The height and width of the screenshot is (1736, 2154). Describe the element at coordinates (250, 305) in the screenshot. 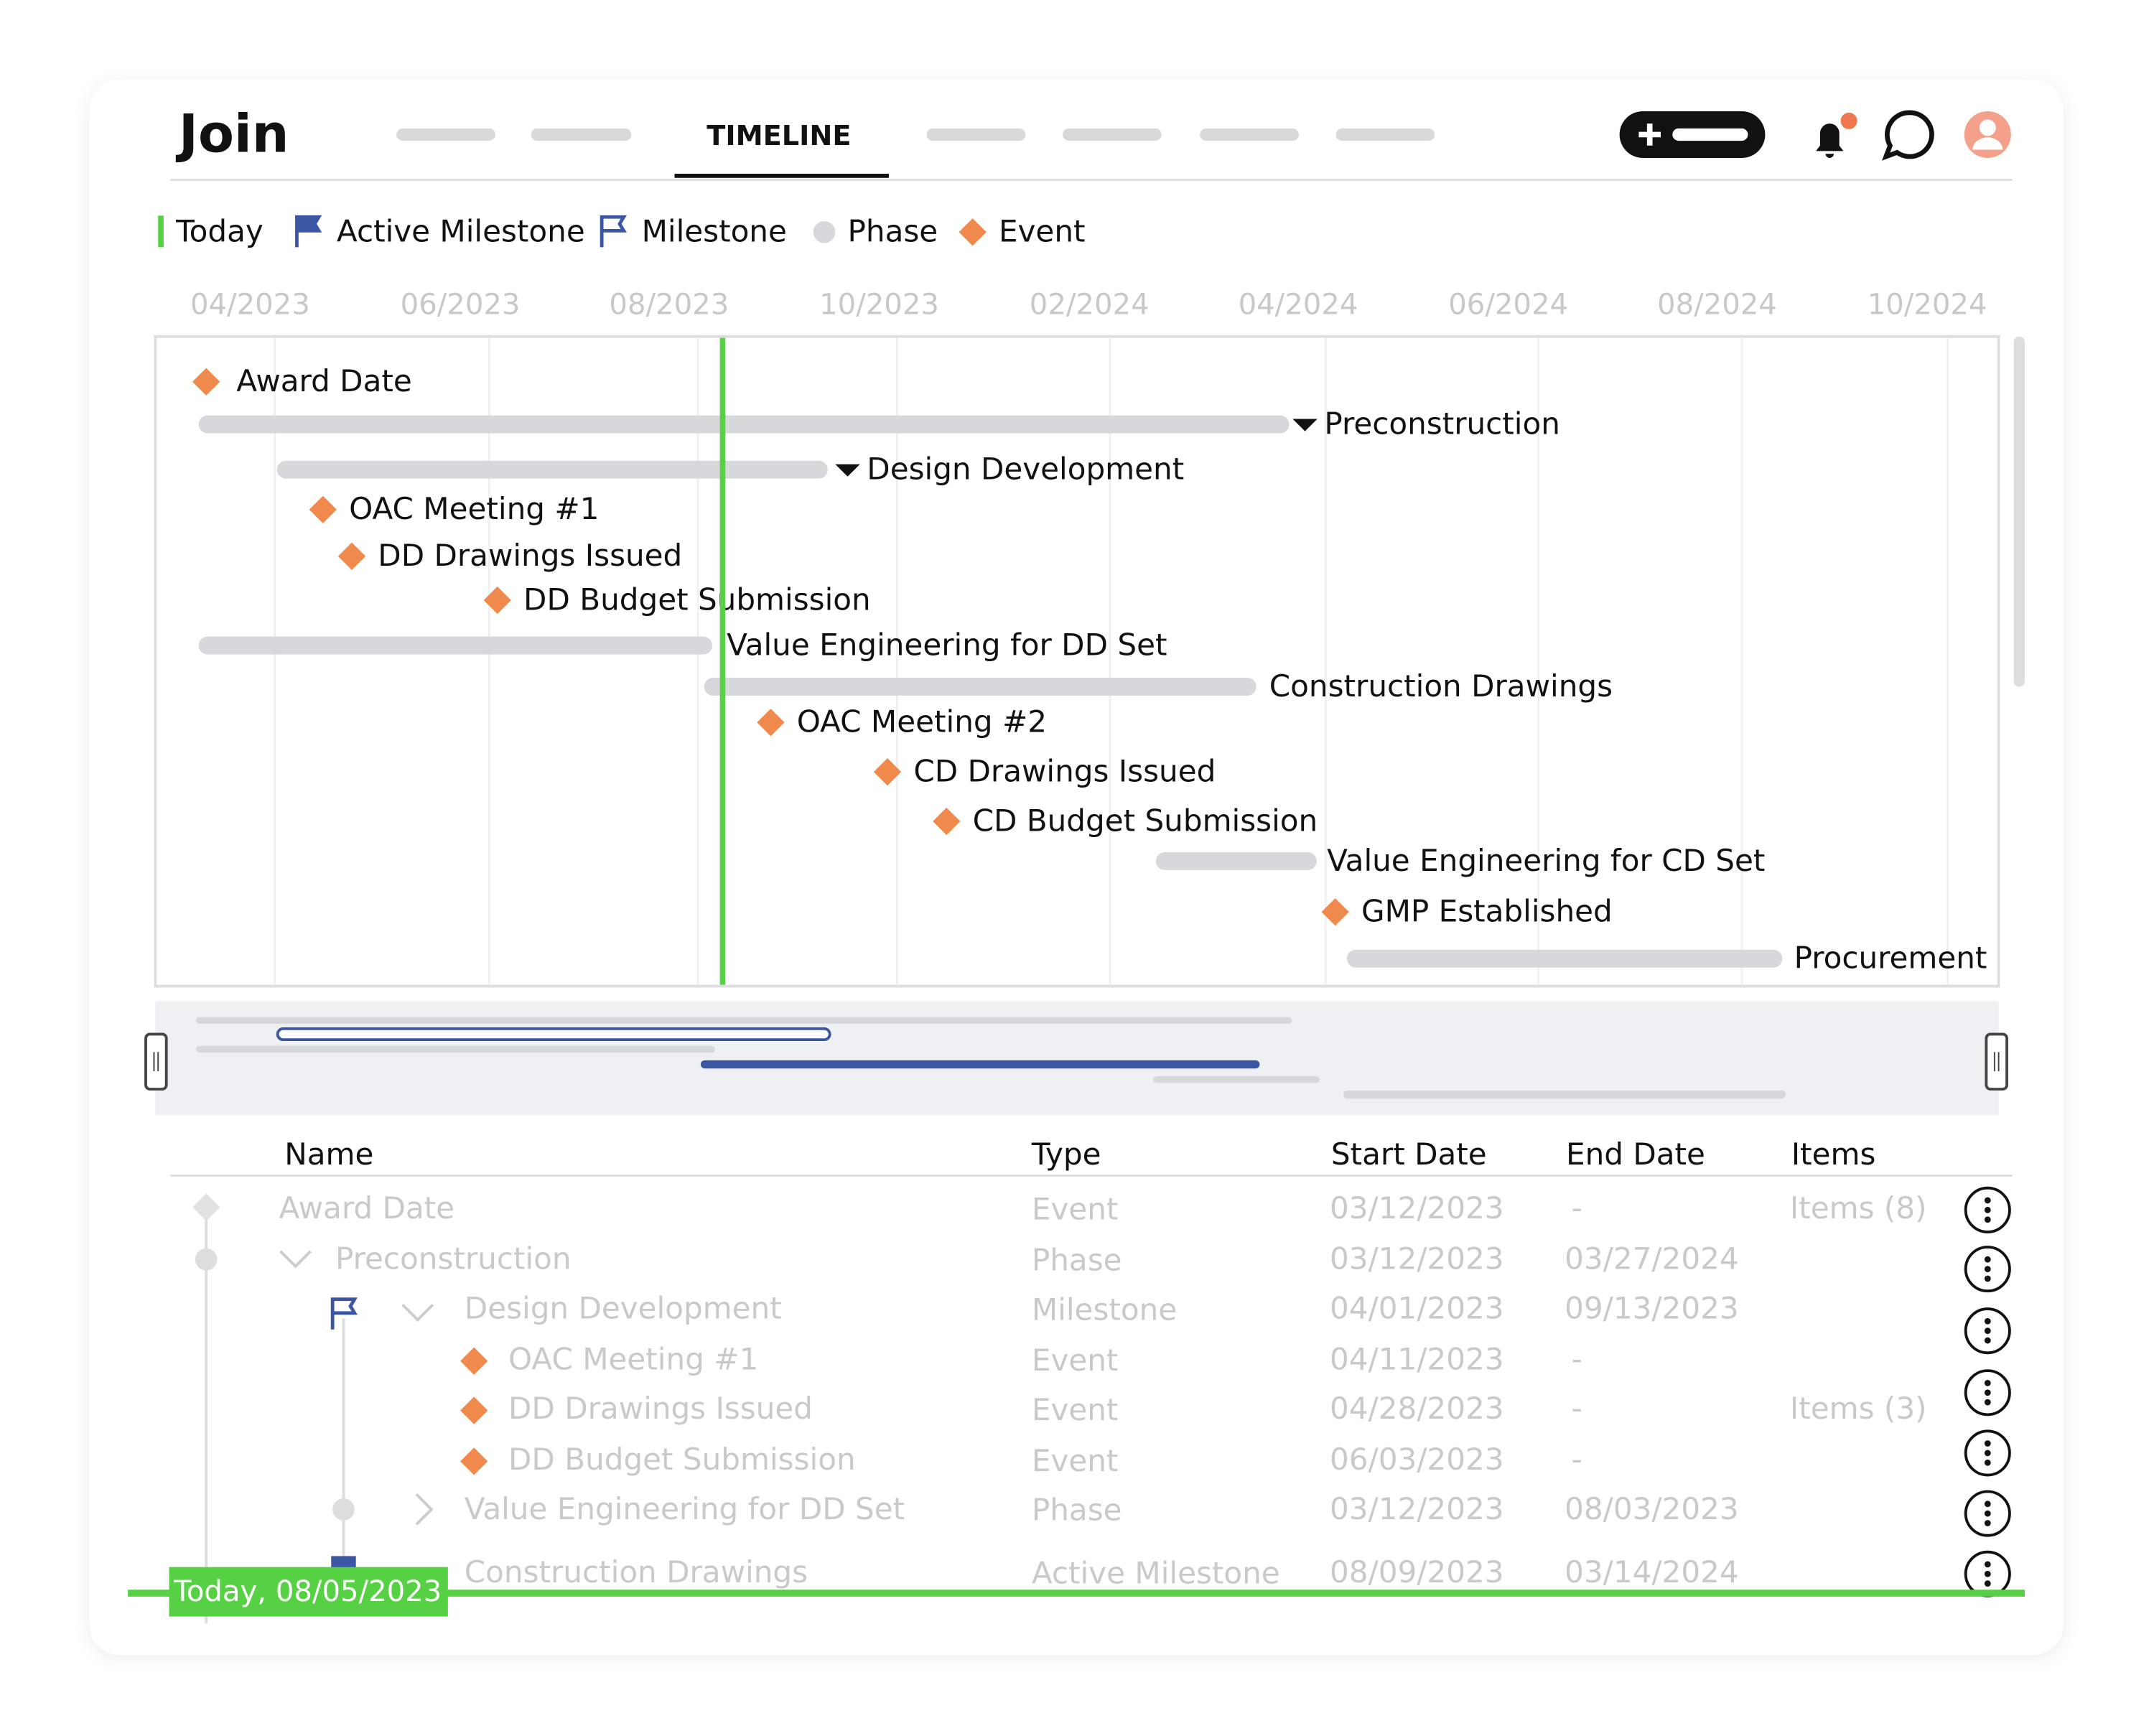

I see `date-label: 04/2023` at that location.